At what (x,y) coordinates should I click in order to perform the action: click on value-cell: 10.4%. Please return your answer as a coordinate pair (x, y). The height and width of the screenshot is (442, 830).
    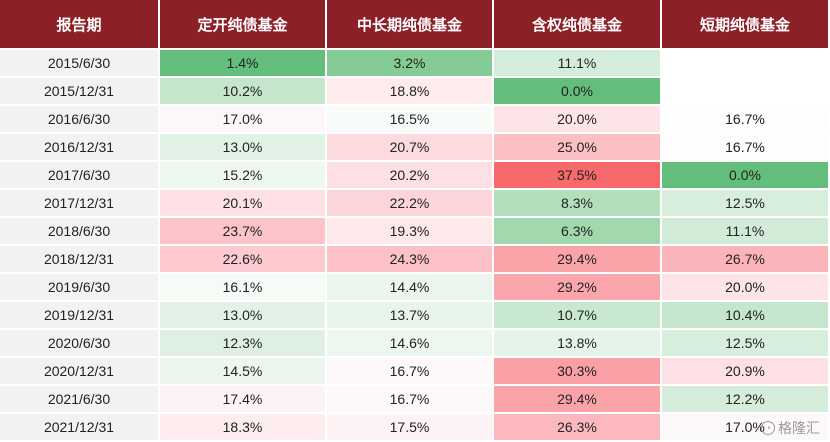
    Looking at the image, I should click on (746, 316).